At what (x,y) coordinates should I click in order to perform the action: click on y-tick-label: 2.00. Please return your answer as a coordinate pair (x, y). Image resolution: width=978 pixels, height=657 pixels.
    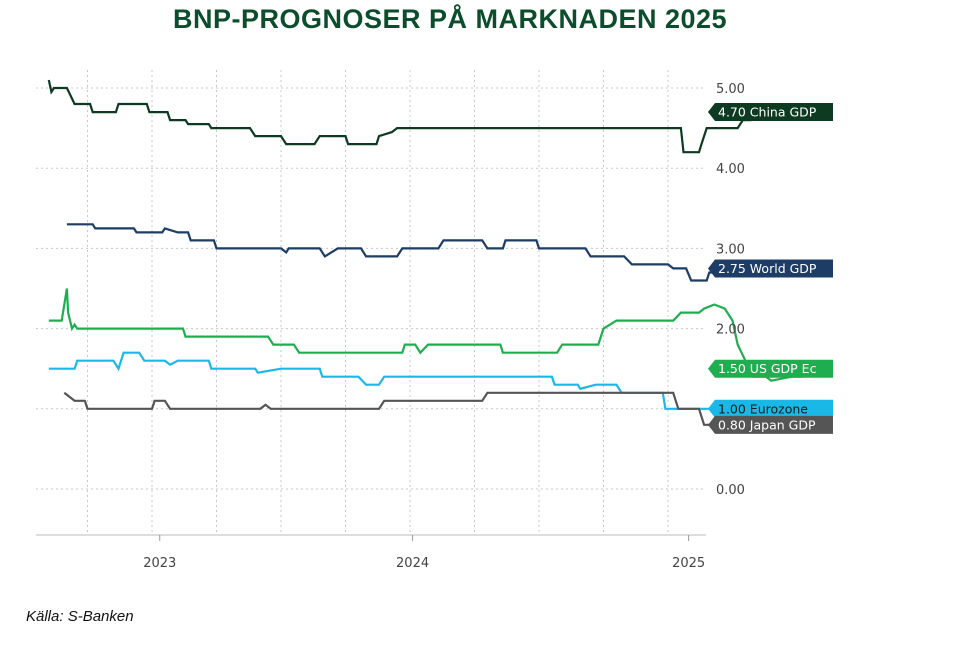
    Looking at the image, I should click on (730, 330).